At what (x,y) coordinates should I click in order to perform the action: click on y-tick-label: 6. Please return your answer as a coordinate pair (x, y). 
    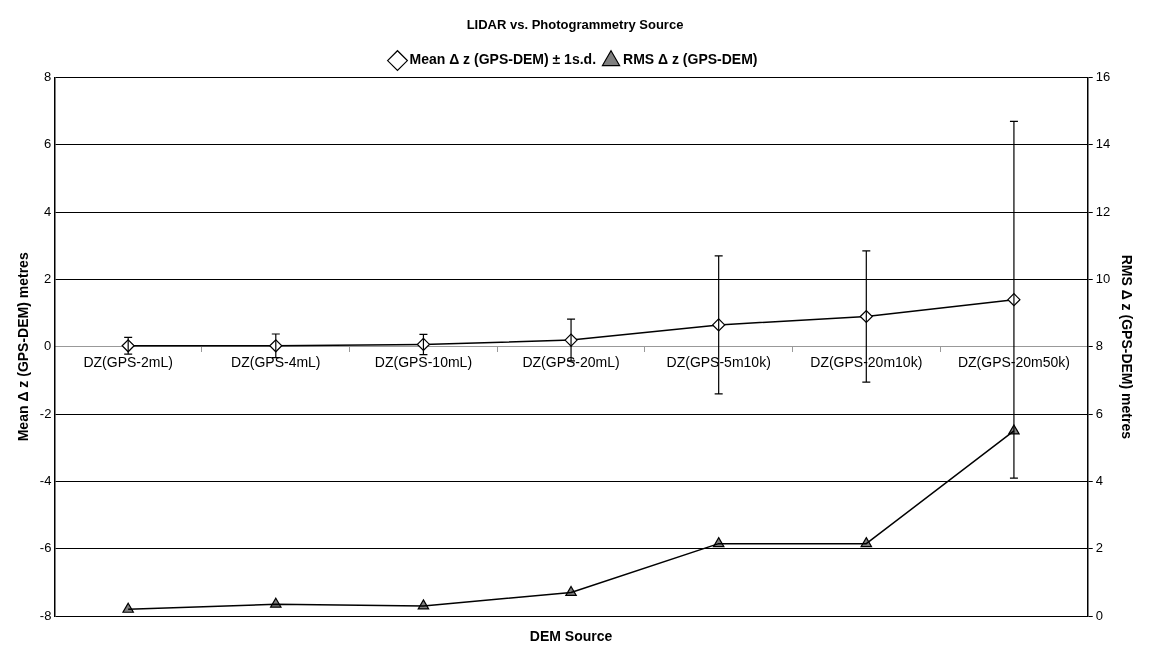
    Looking at the image, I should click on (48, 144).